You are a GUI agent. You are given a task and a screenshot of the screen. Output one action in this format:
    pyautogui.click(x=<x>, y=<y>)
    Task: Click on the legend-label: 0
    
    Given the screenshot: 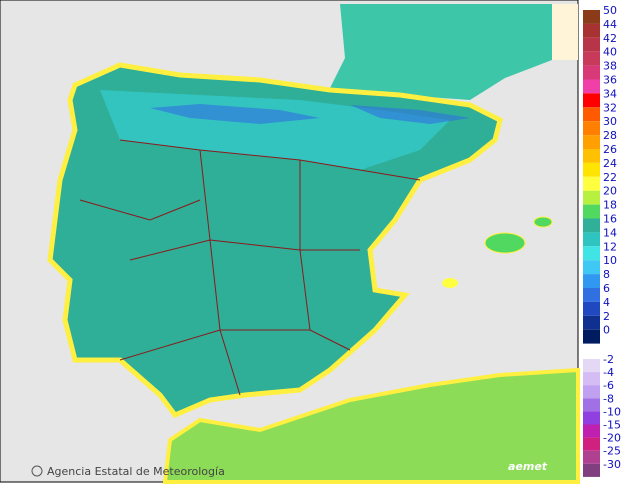 What is the action you would take?
    pyautogui.click(x=606, y=330)
    